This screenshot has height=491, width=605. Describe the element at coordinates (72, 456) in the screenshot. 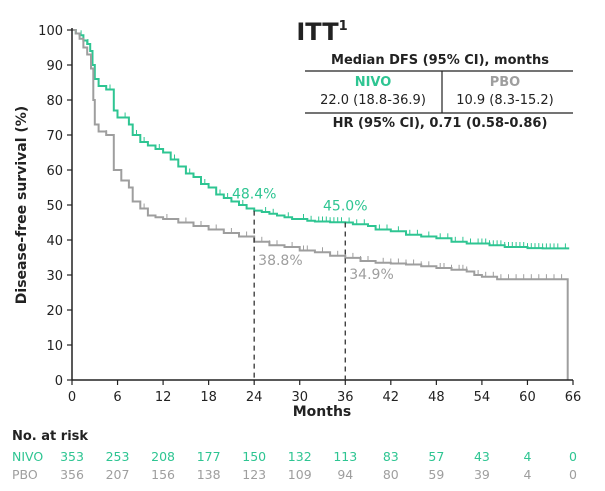

I see `risk-count: 353` at that location.